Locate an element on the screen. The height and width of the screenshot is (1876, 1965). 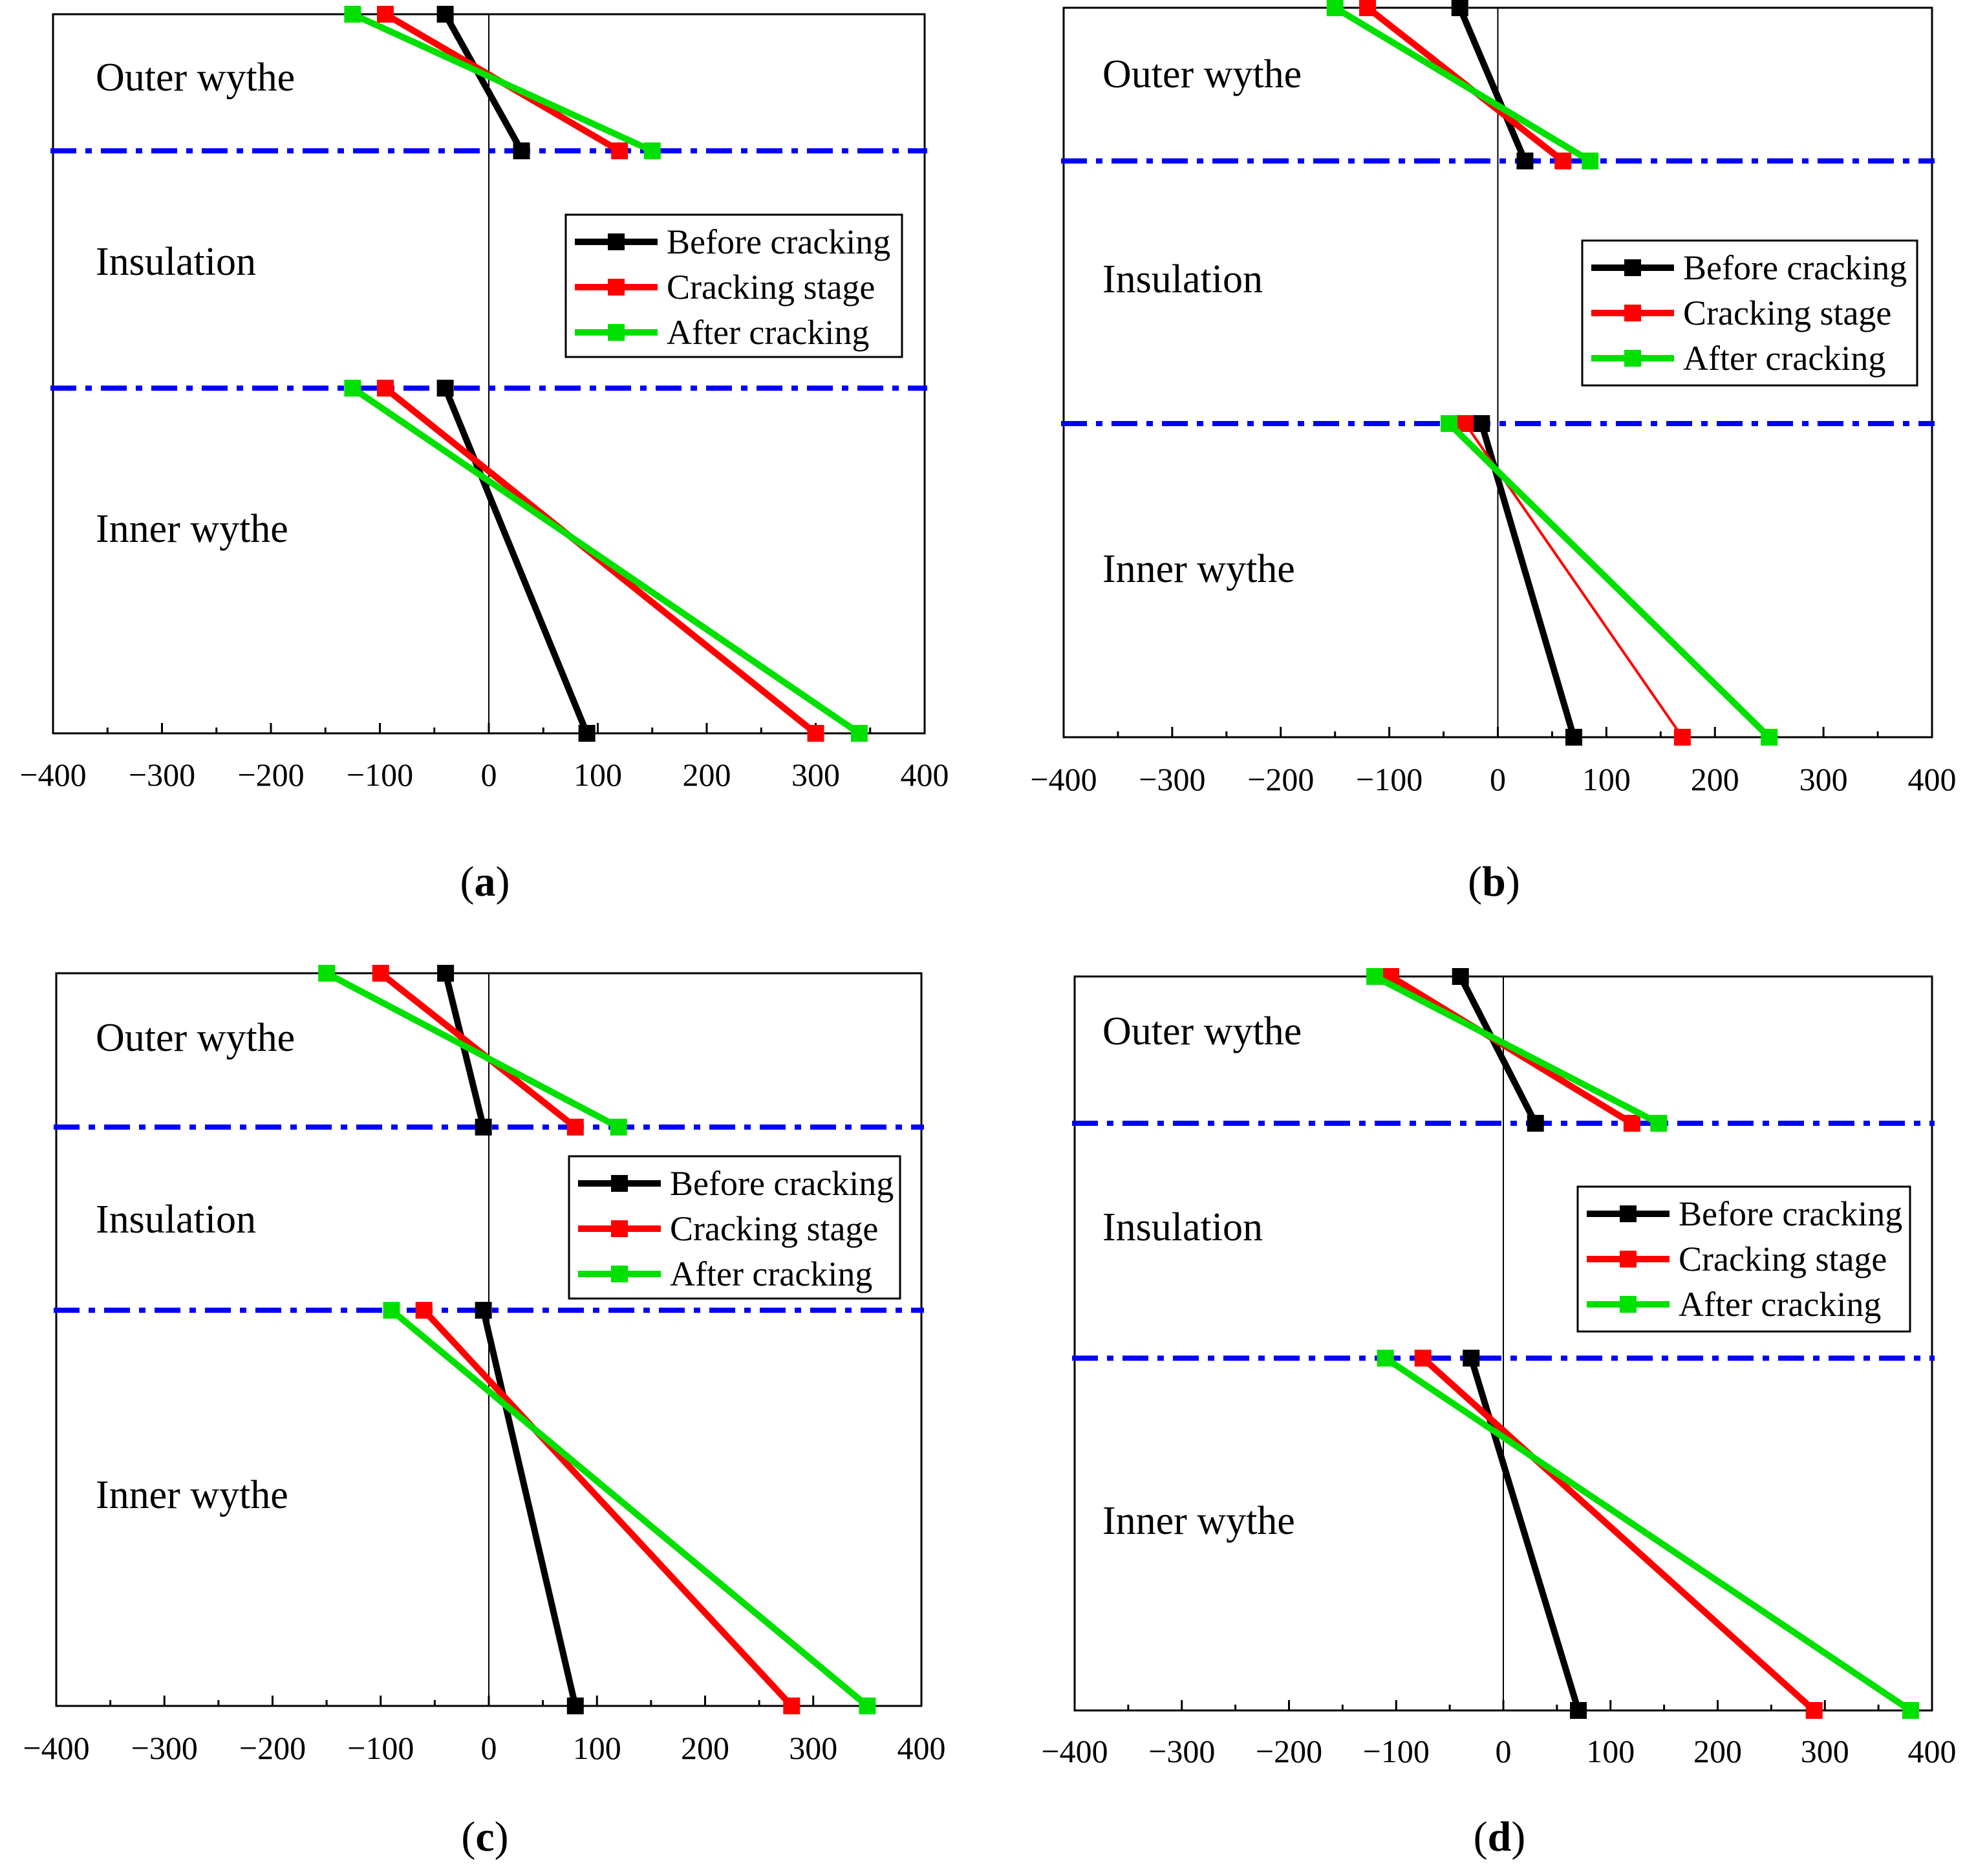
x-tick-label: −200 is located at coordinates (1280, 779).